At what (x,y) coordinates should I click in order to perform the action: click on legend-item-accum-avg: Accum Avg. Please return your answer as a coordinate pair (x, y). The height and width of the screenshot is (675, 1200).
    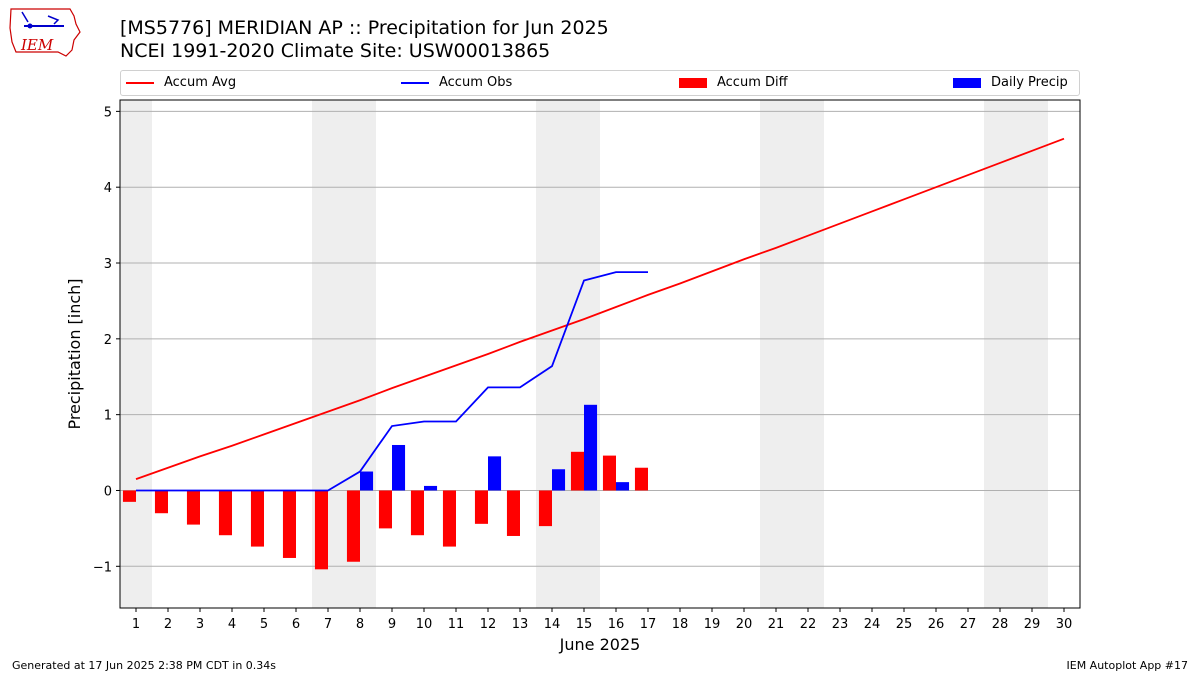
    Looking at the image, I should click on (181, 83).